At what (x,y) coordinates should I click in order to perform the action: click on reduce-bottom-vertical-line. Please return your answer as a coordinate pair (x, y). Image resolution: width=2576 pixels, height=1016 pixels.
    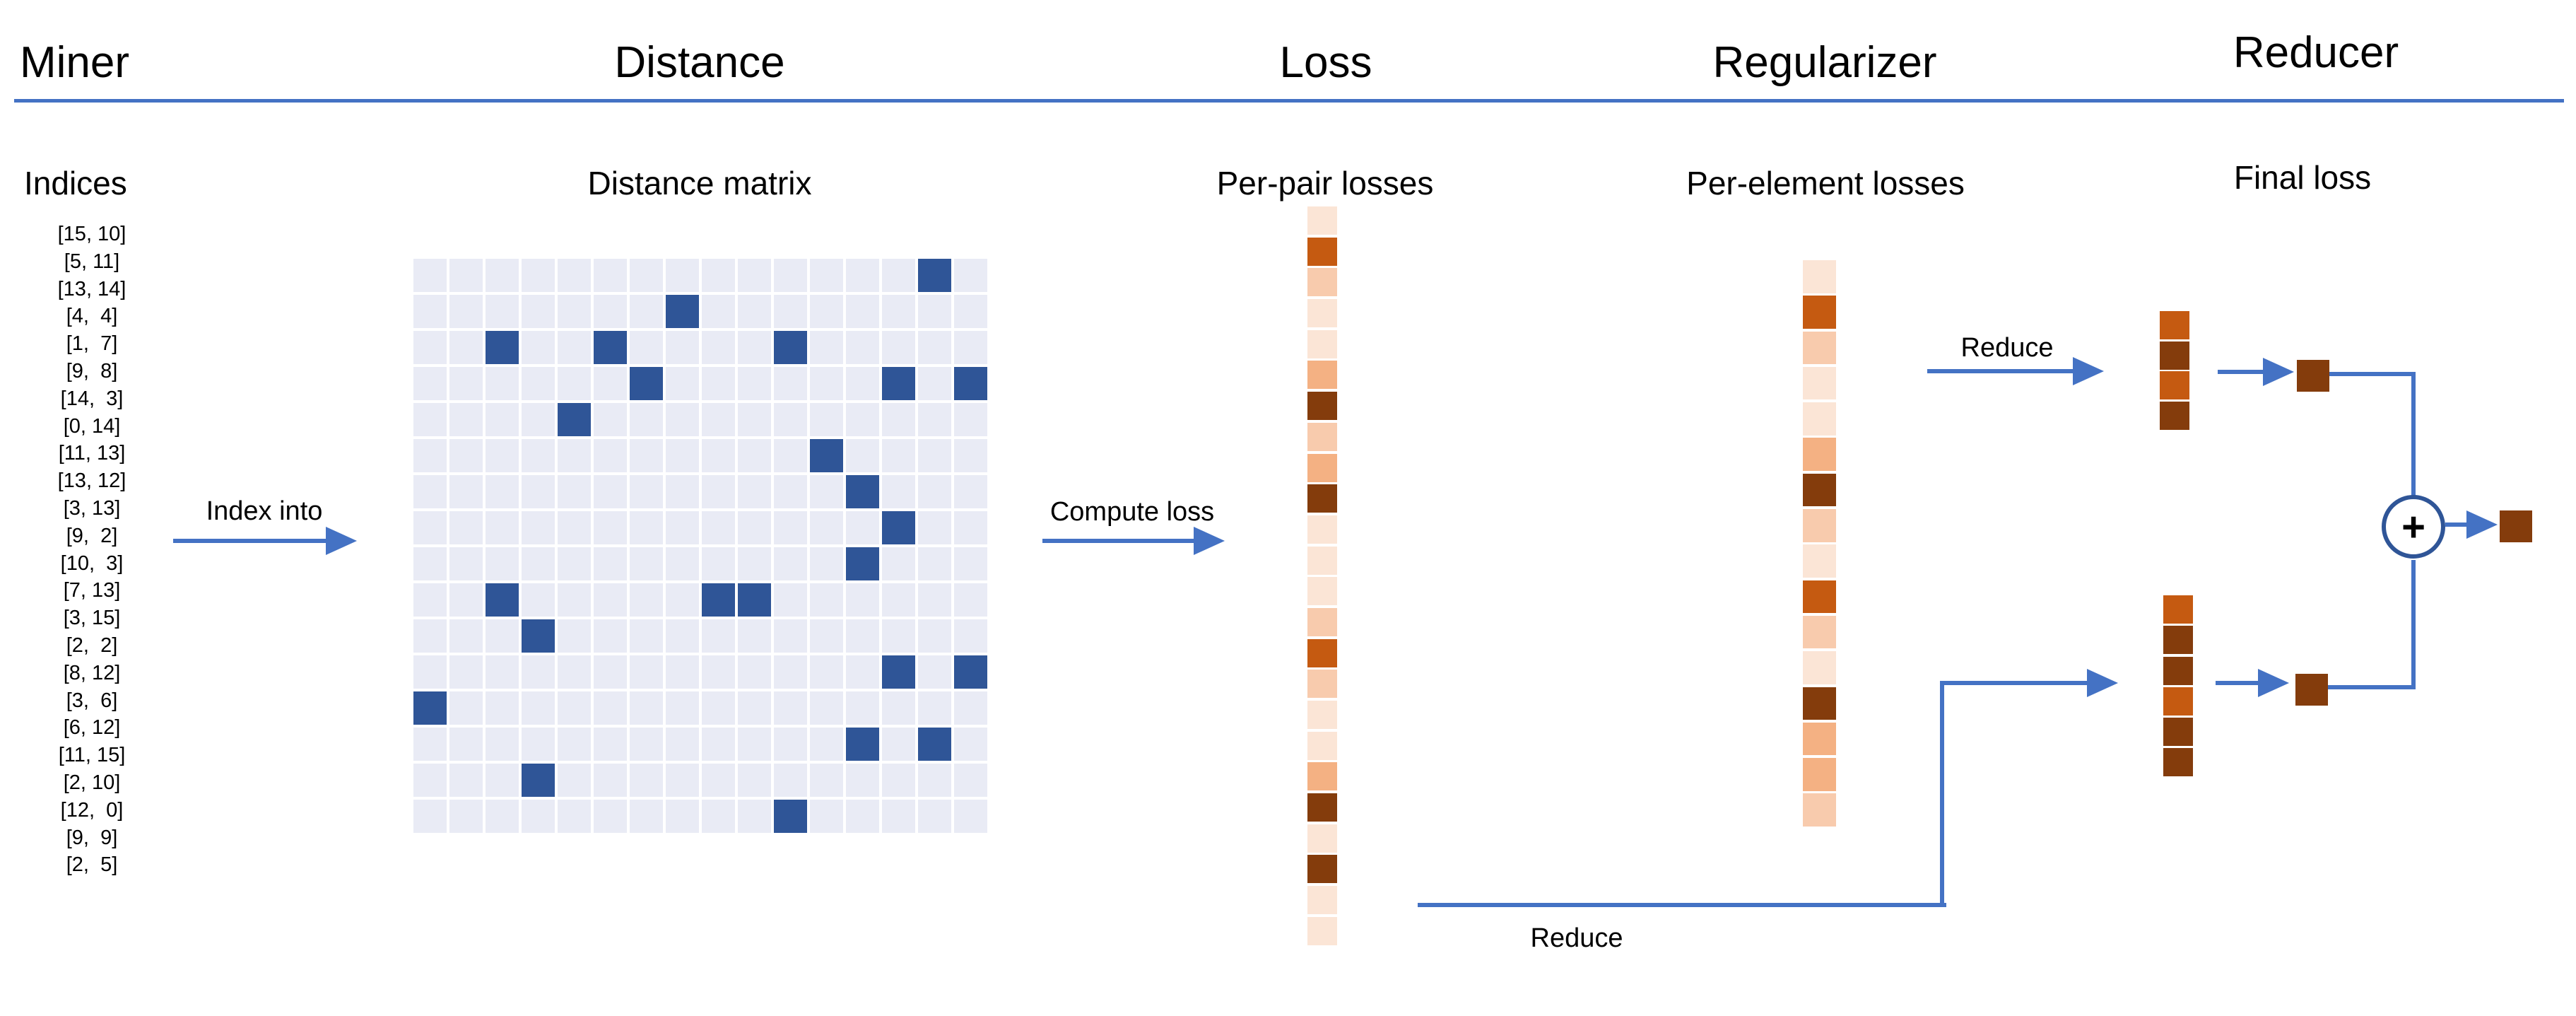
    Looking at the image, I should click on (1942, 794).